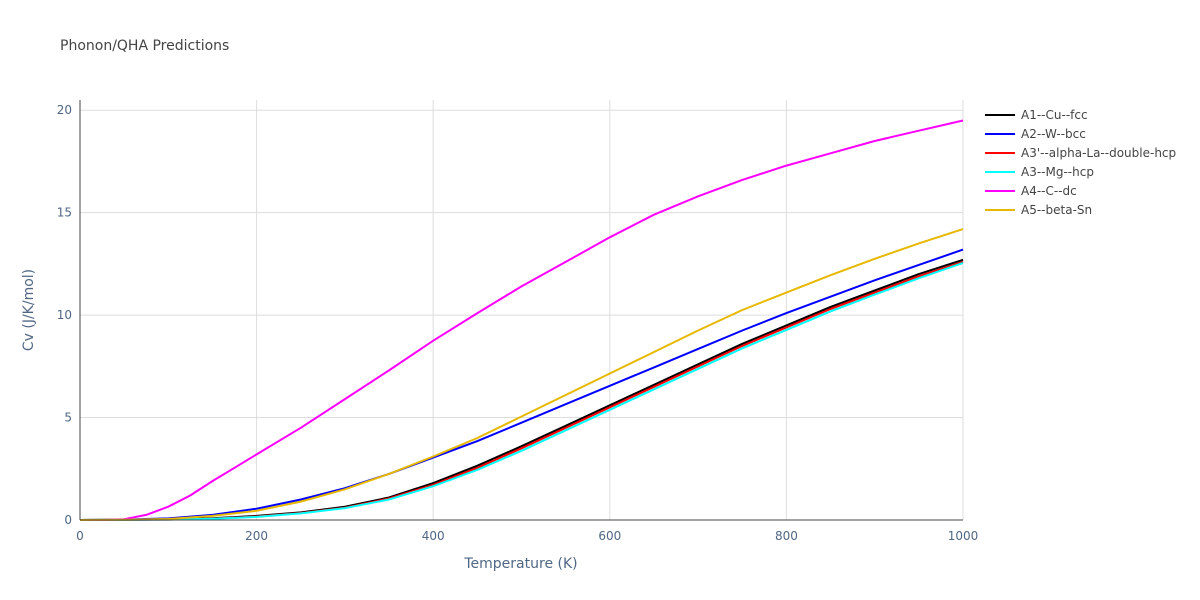  Describe the element at coordinates (256, 536) in the screenshot. I see `x-tick-label: 200` at that location.